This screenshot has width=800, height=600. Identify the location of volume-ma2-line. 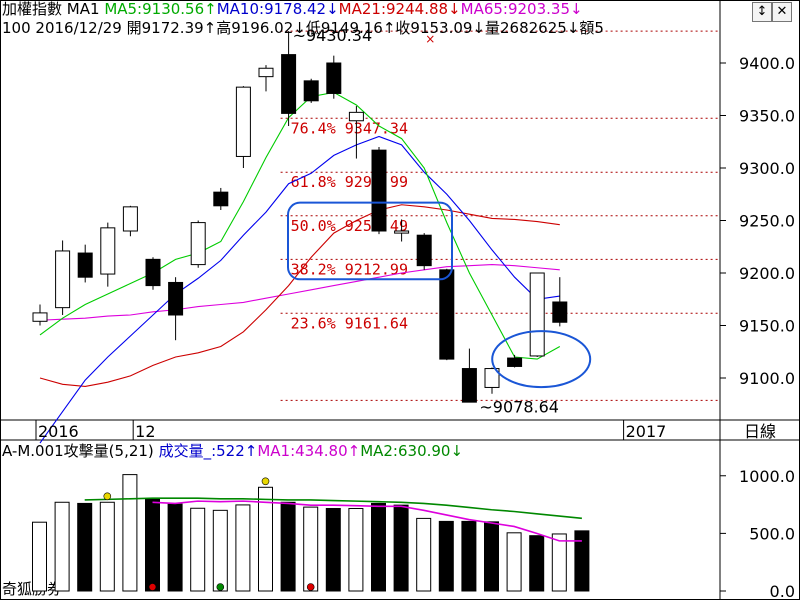
(333, 508).